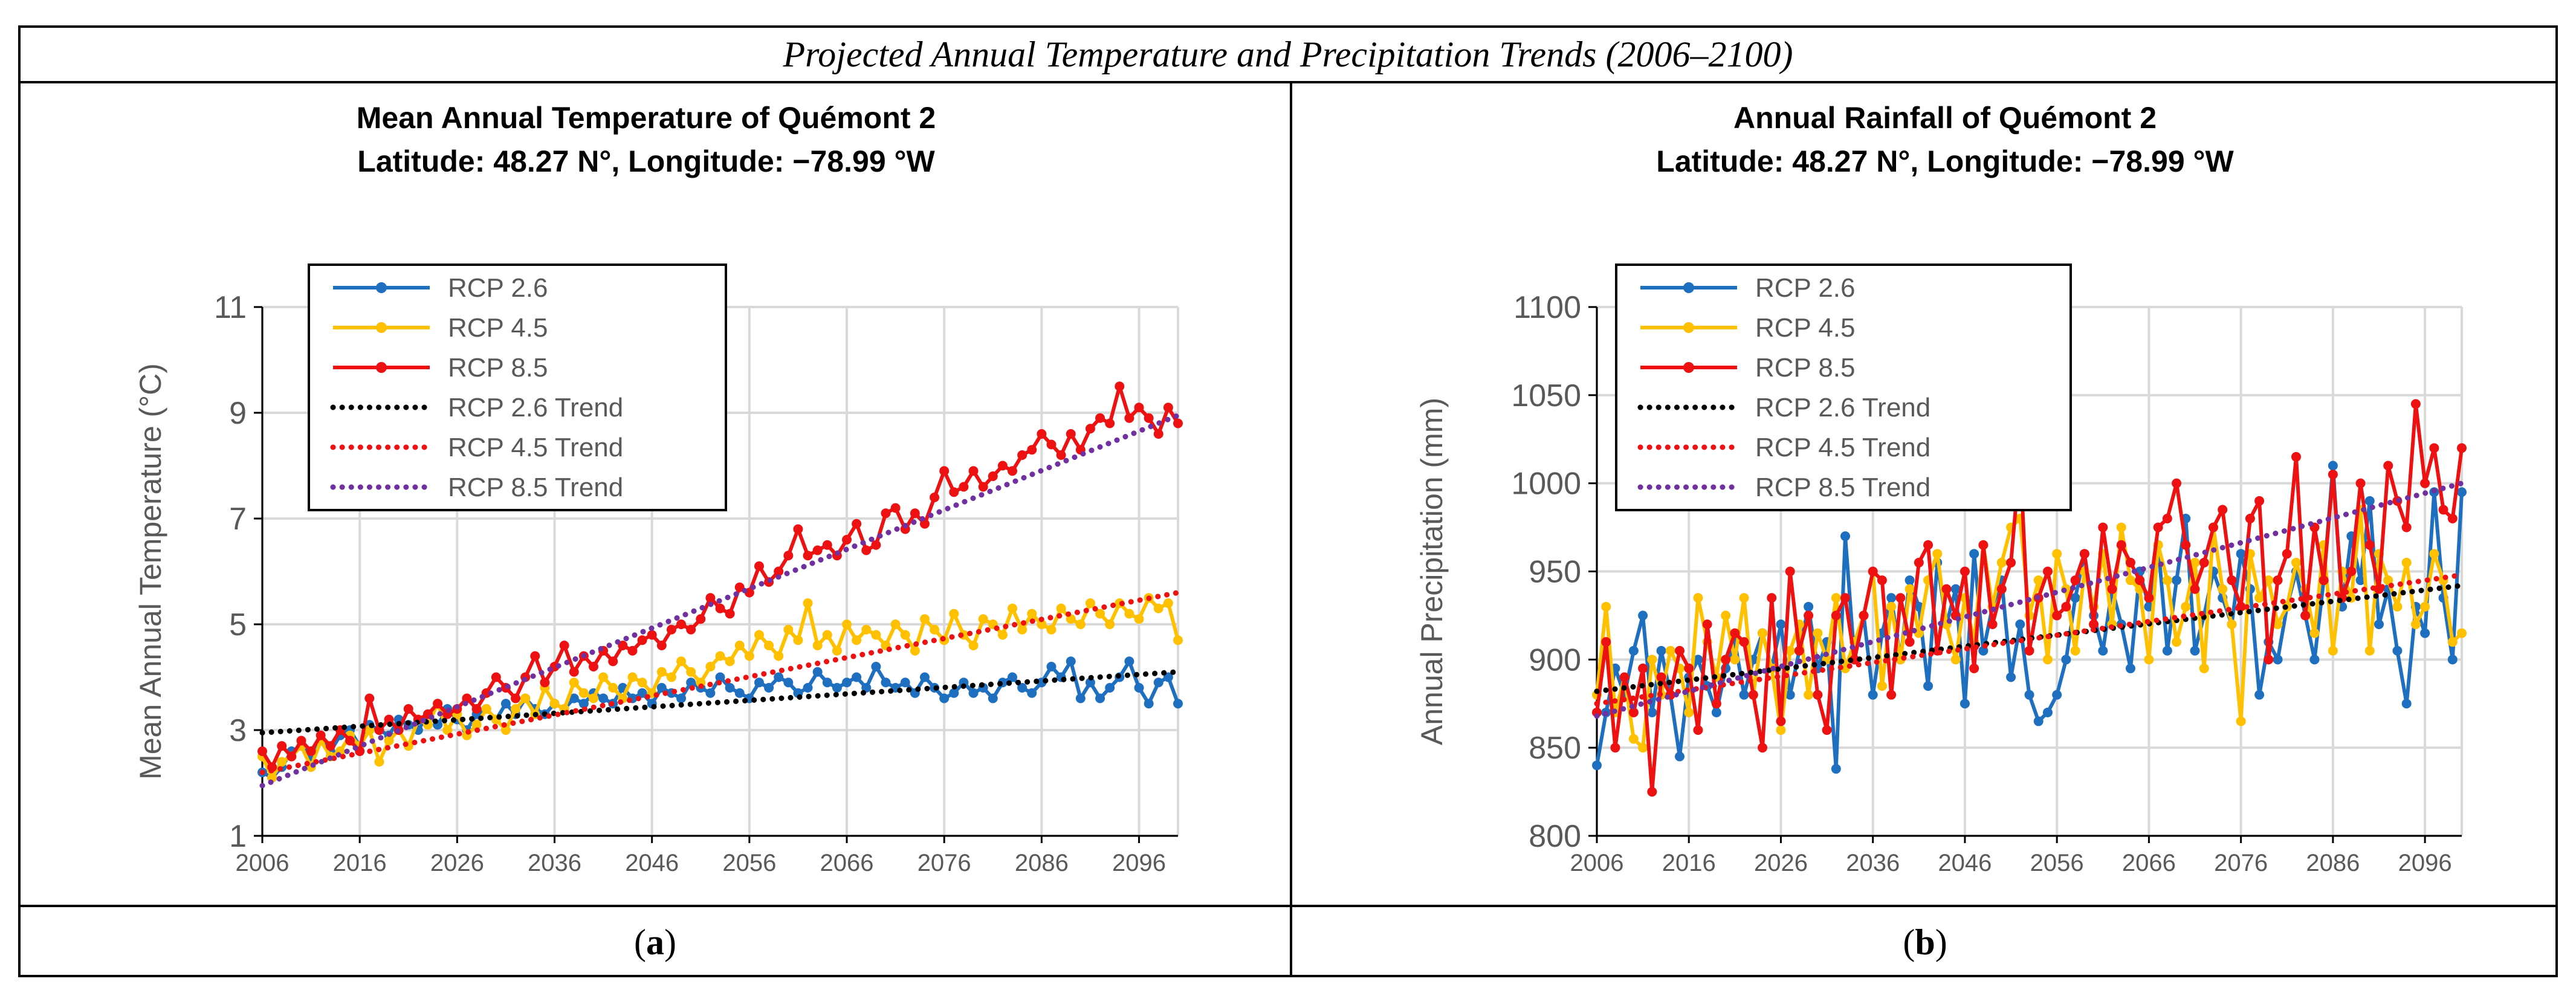  What do you see at coordinates (2029, 639) in the screenshot?
I see `chart-b-series-rcp-4-5-trend-line` at bounding box center [2029, 639].